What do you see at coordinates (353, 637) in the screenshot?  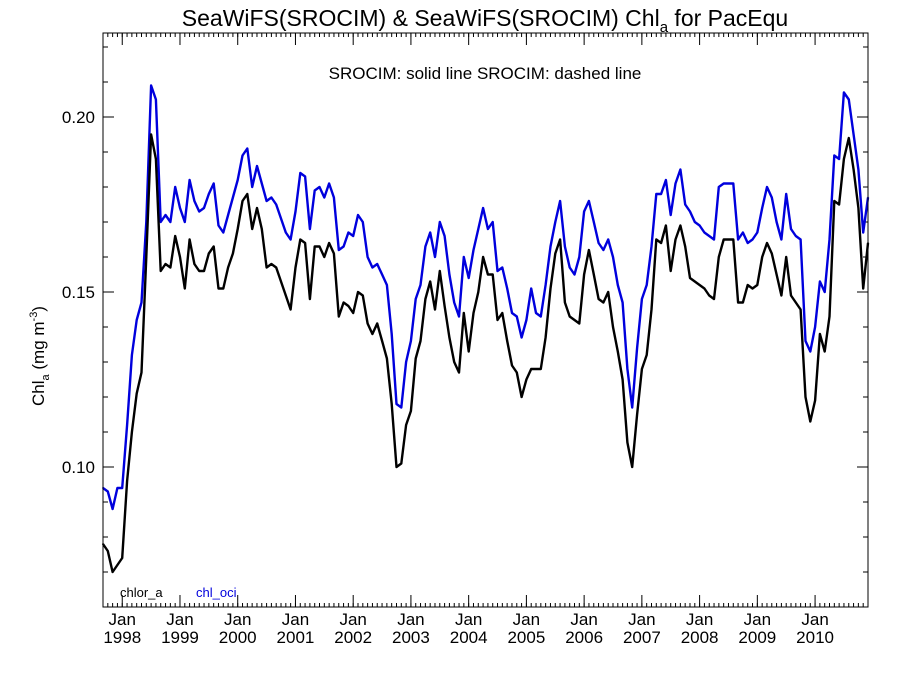 I see `x-tick-label-year: 2002` at bounding box center [353, 637].